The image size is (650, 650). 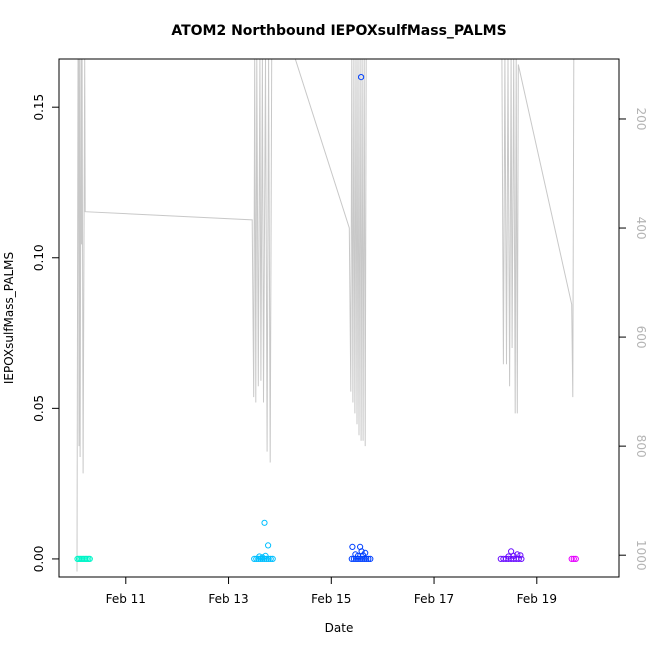 What do you see at coordinates (9, 318) in the screenshot?
I see `y-axis-title: IEPOXsulfMass_PALMS` at bounding box center [9, 318].